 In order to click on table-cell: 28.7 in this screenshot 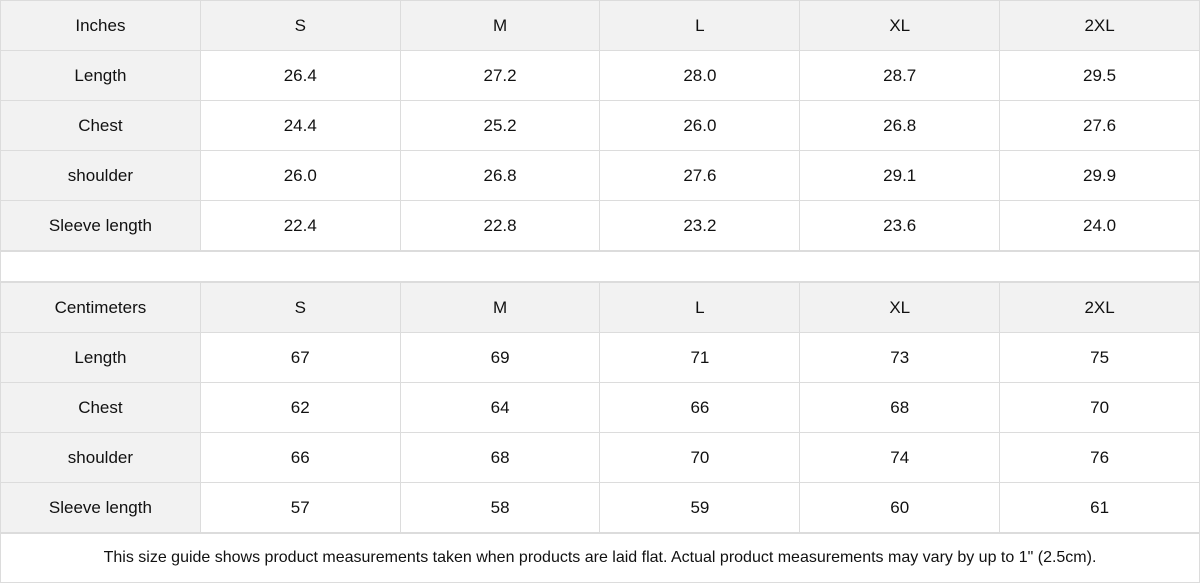, I will do `click(900, 75)`.